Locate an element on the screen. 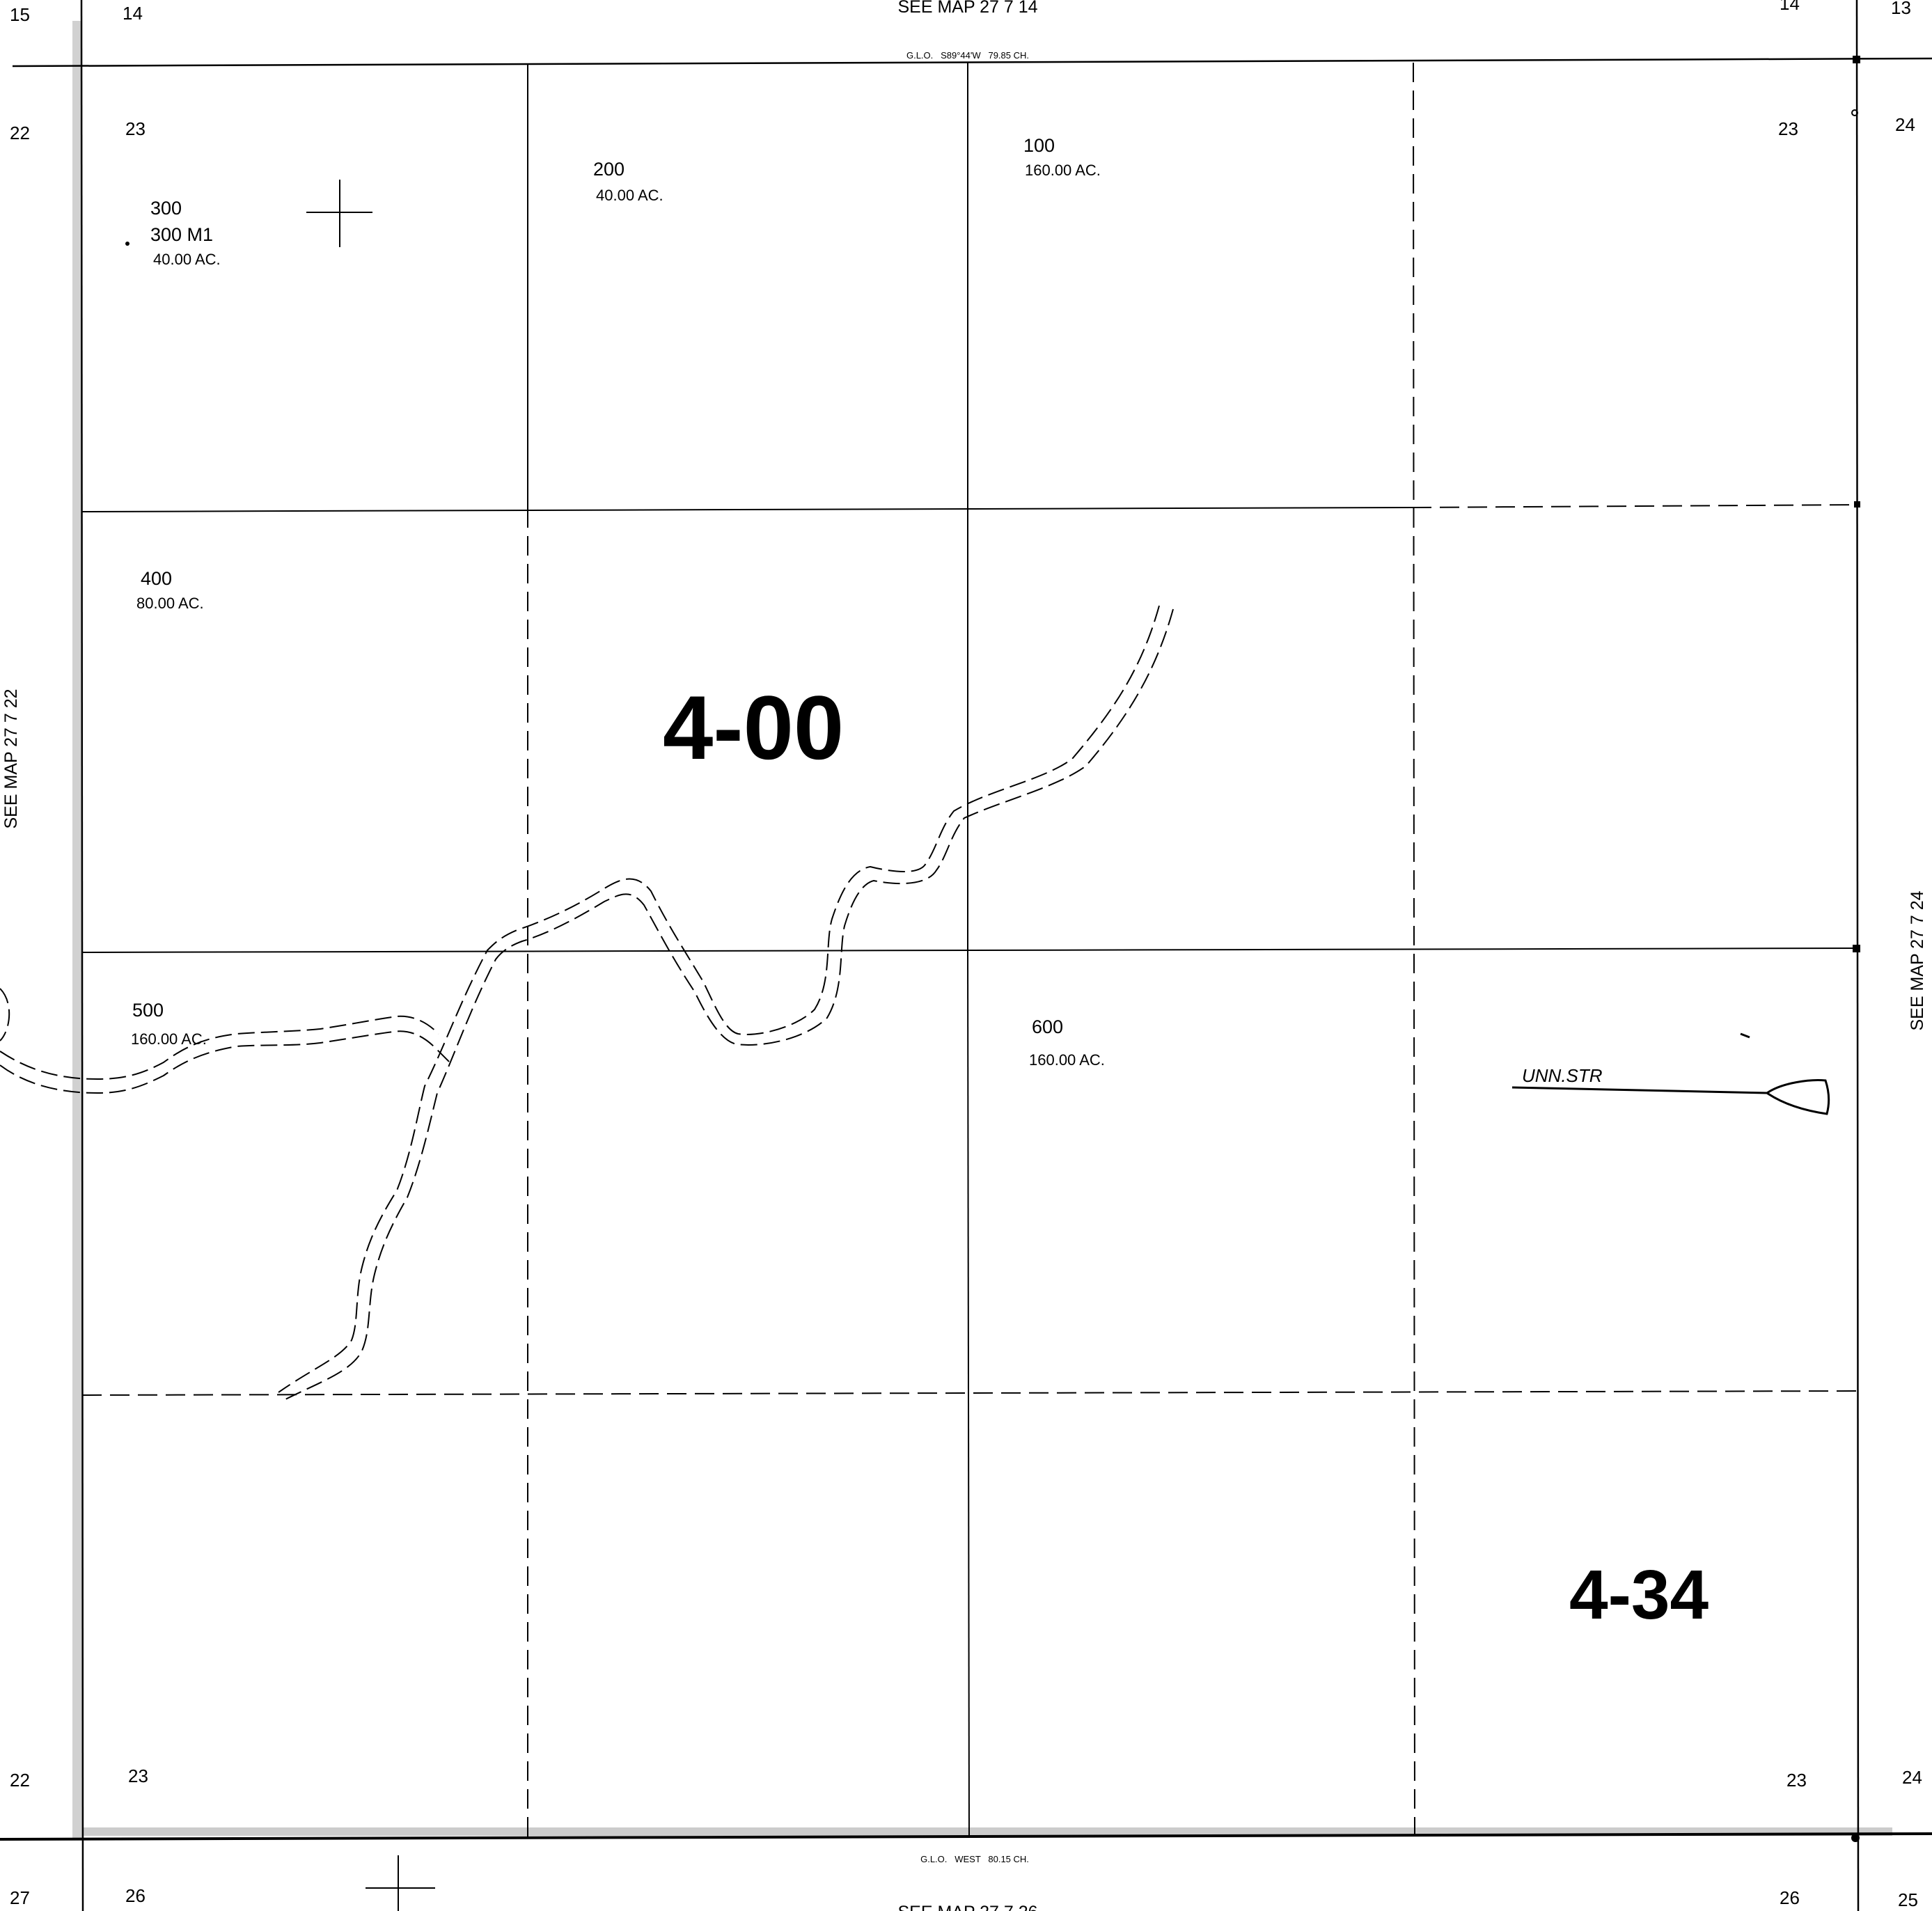  parcel-number: 200 is located at coordinates (609, 169).